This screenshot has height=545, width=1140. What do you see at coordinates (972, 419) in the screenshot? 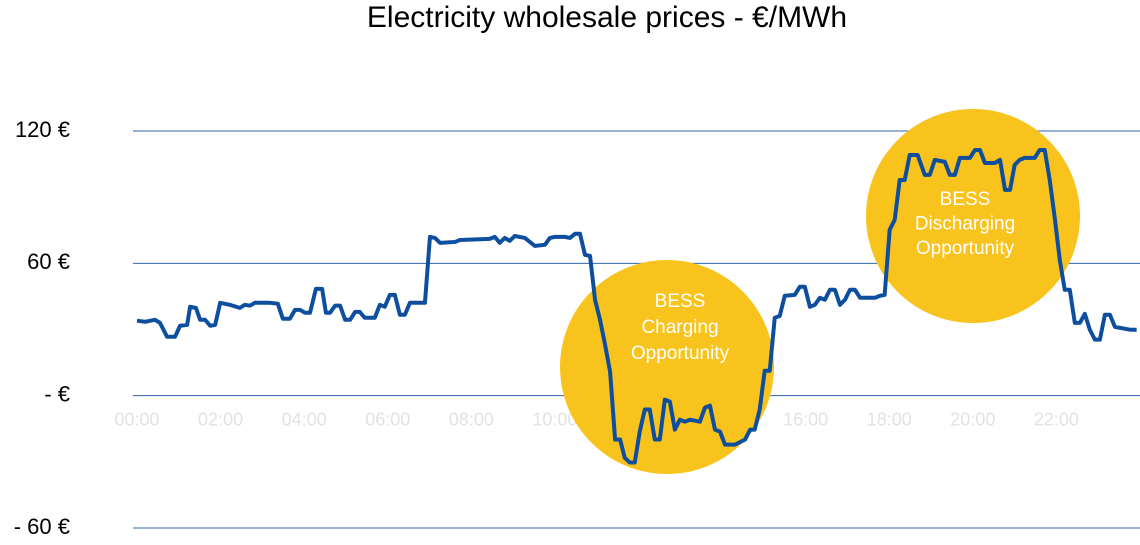
I see `x-tick-label: 20:00` at bounding box center [972, 419].